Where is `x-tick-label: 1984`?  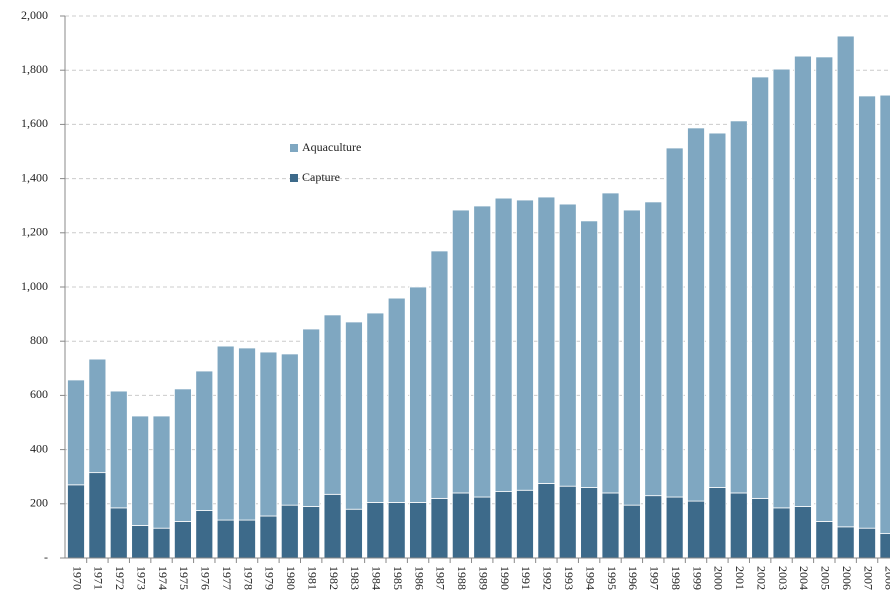 x-tick-label: 1984 is located at coordinates (377, 578).